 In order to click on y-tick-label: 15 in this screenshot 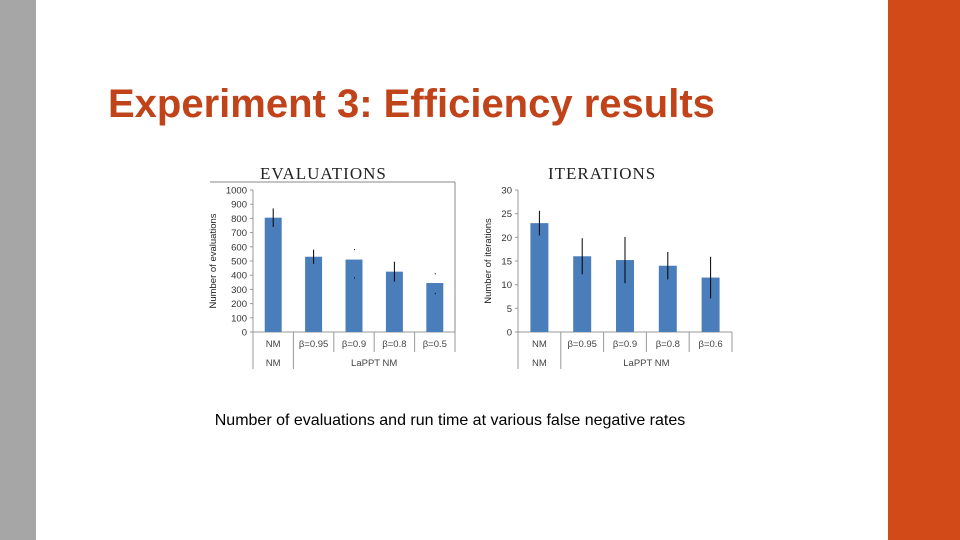, I will do `click(506, 262)`.